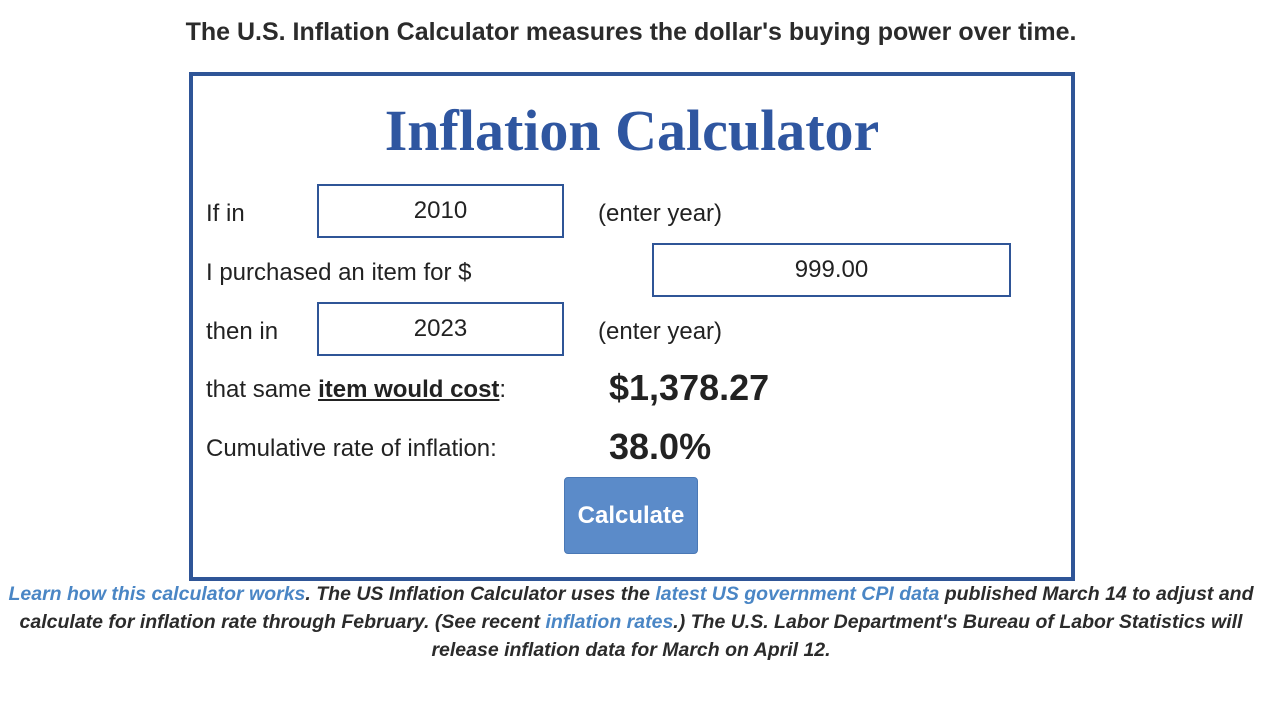 This screenshot has width=1262, height=706. Describe the element at coordinates (660, 331) in the screenshot. I see `end-year-hint: (enter year)` at that location.